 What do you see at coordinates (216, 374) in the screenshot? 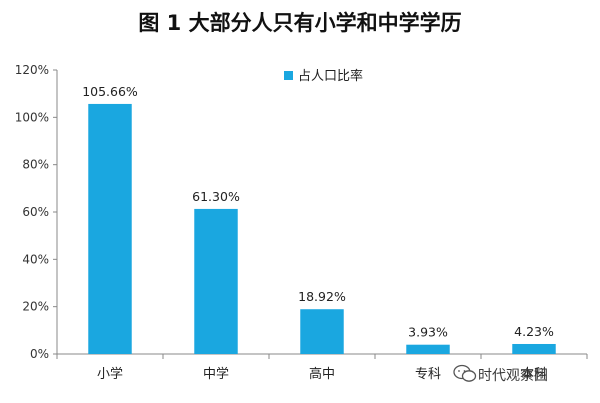
I see `category-label: 中学` at bounding box center [216, 374].